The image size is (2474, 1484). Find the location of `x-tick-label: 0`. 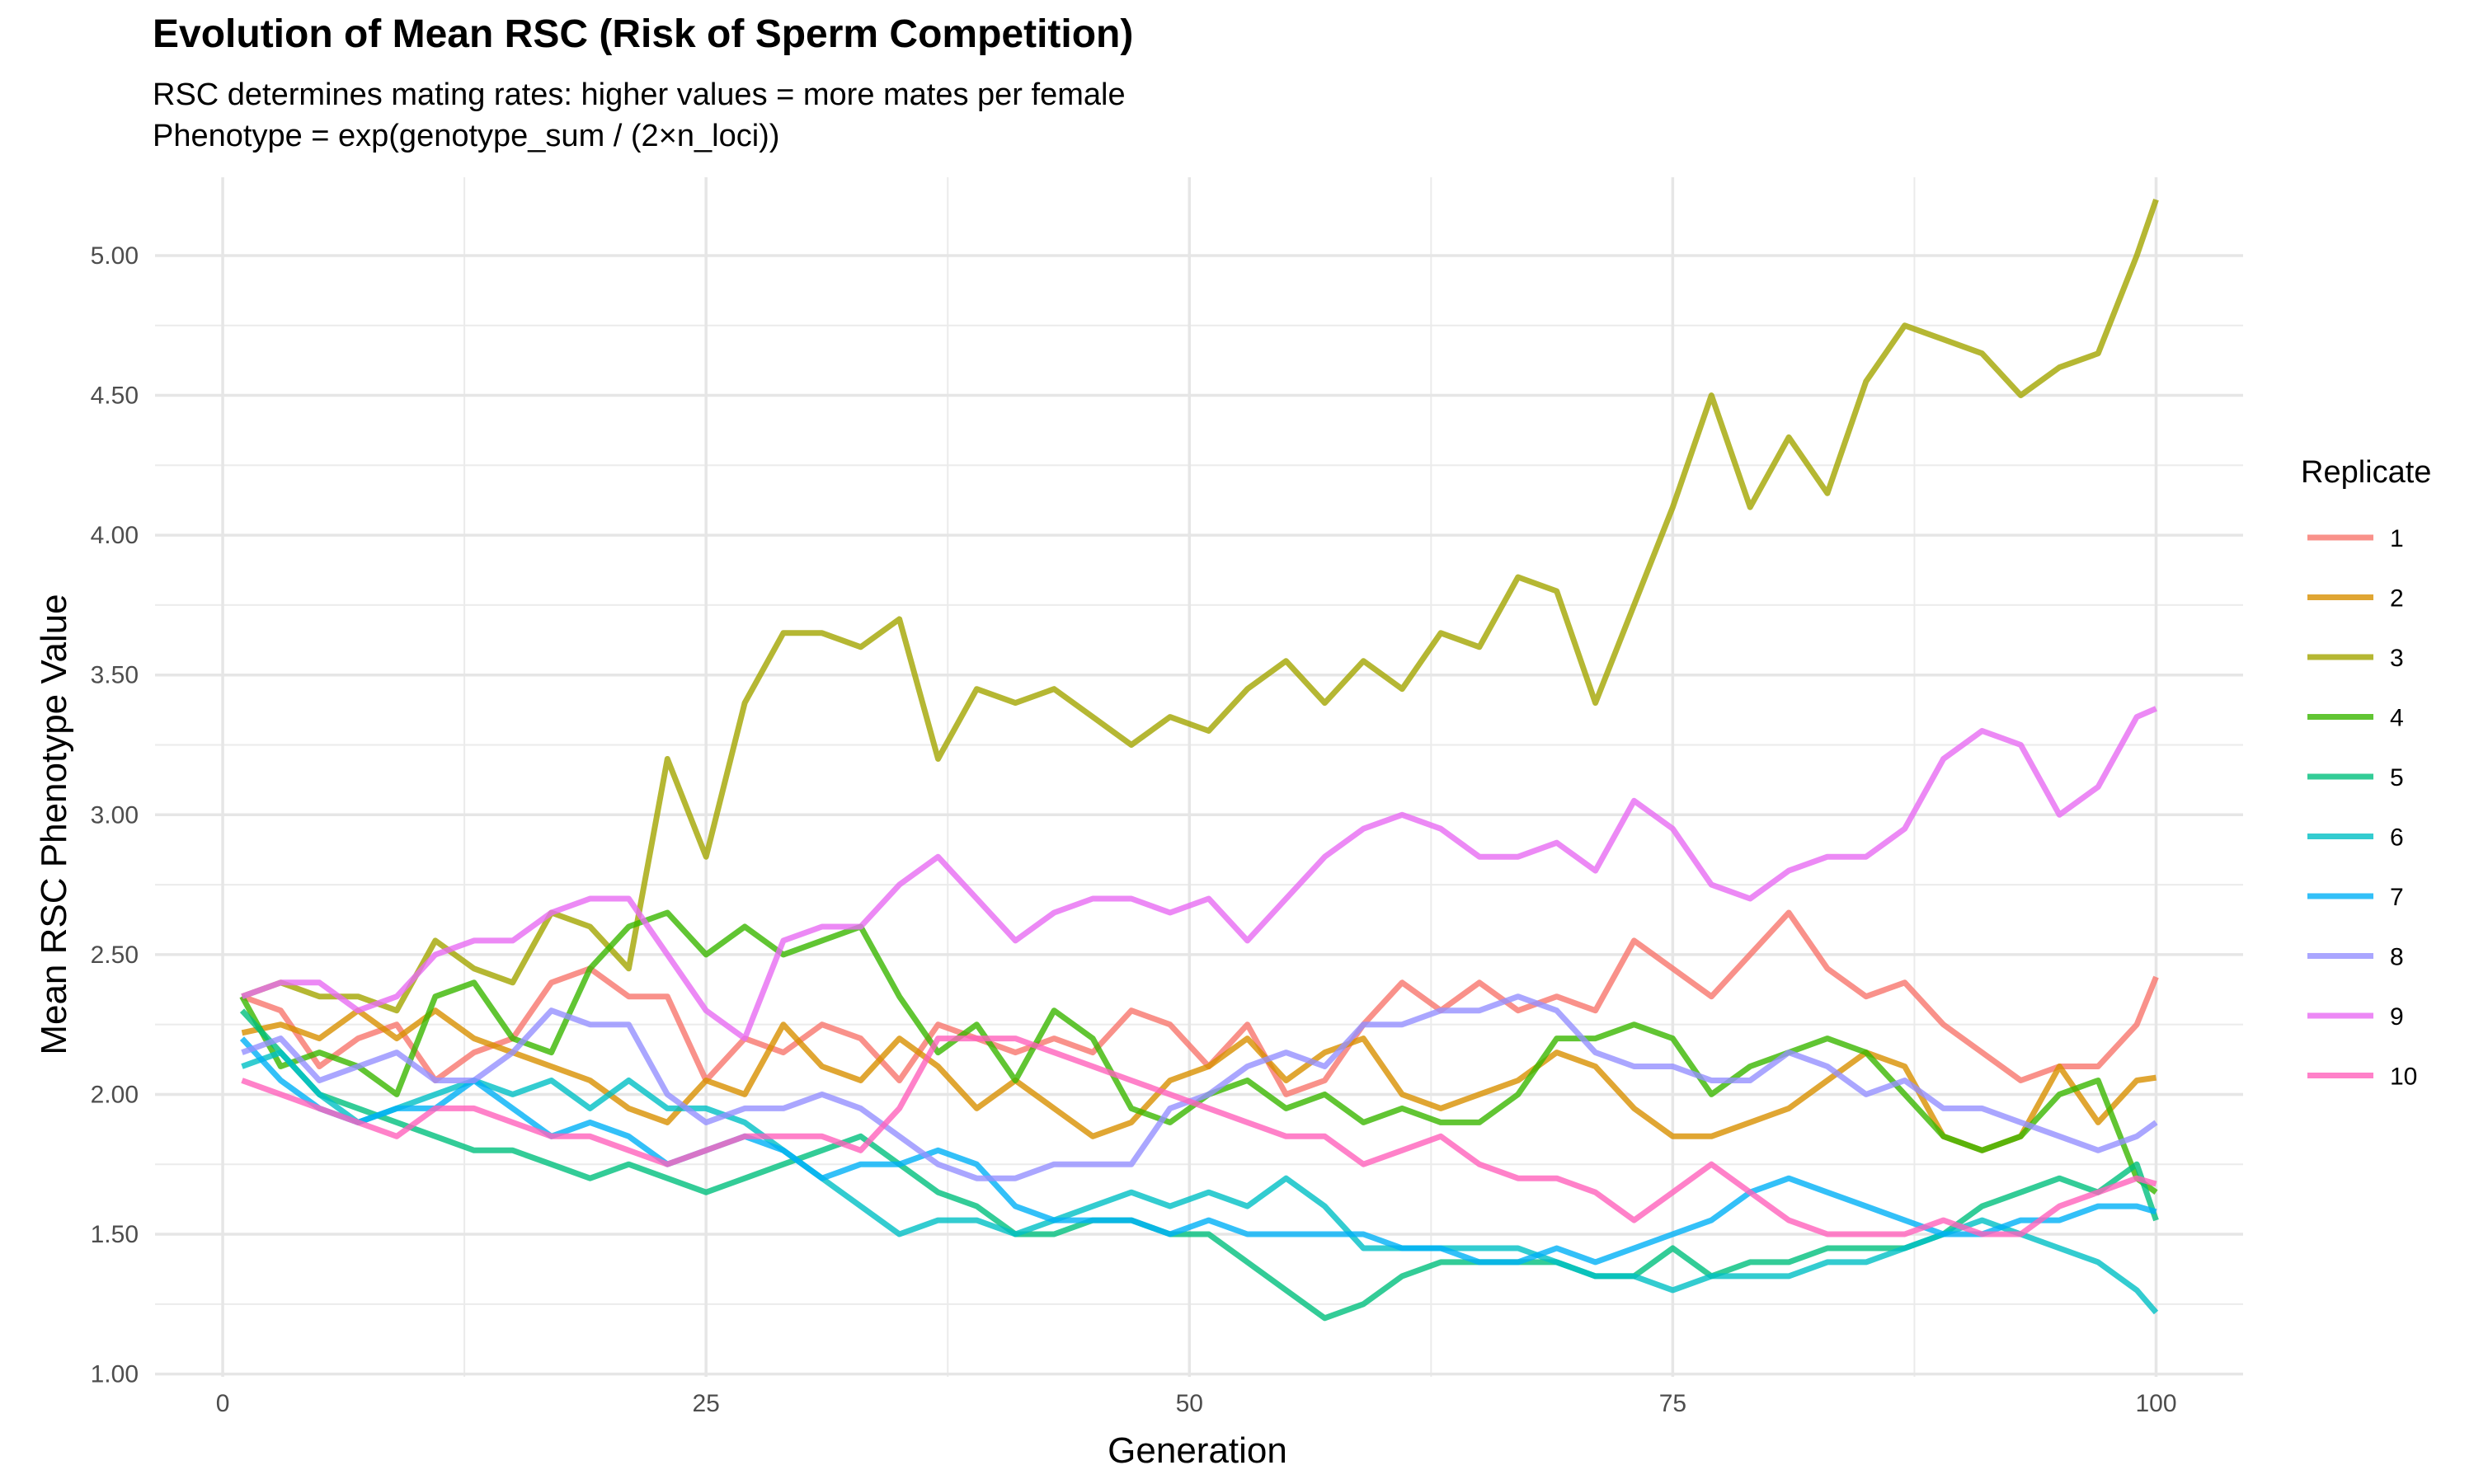

x-tick-label: 0 is located at coordinates (223, 1403).